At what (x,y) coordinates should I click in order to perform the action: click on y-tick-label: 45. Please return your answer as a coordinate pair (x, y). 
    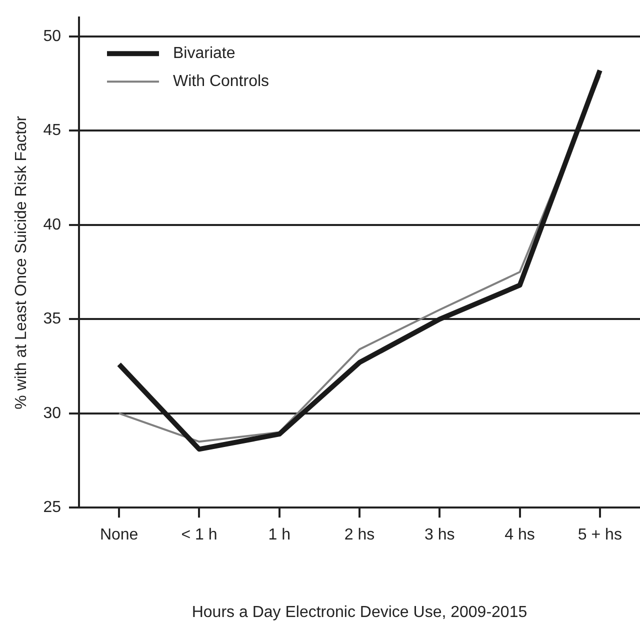
    Looking at the image, I should click on (52, 131).